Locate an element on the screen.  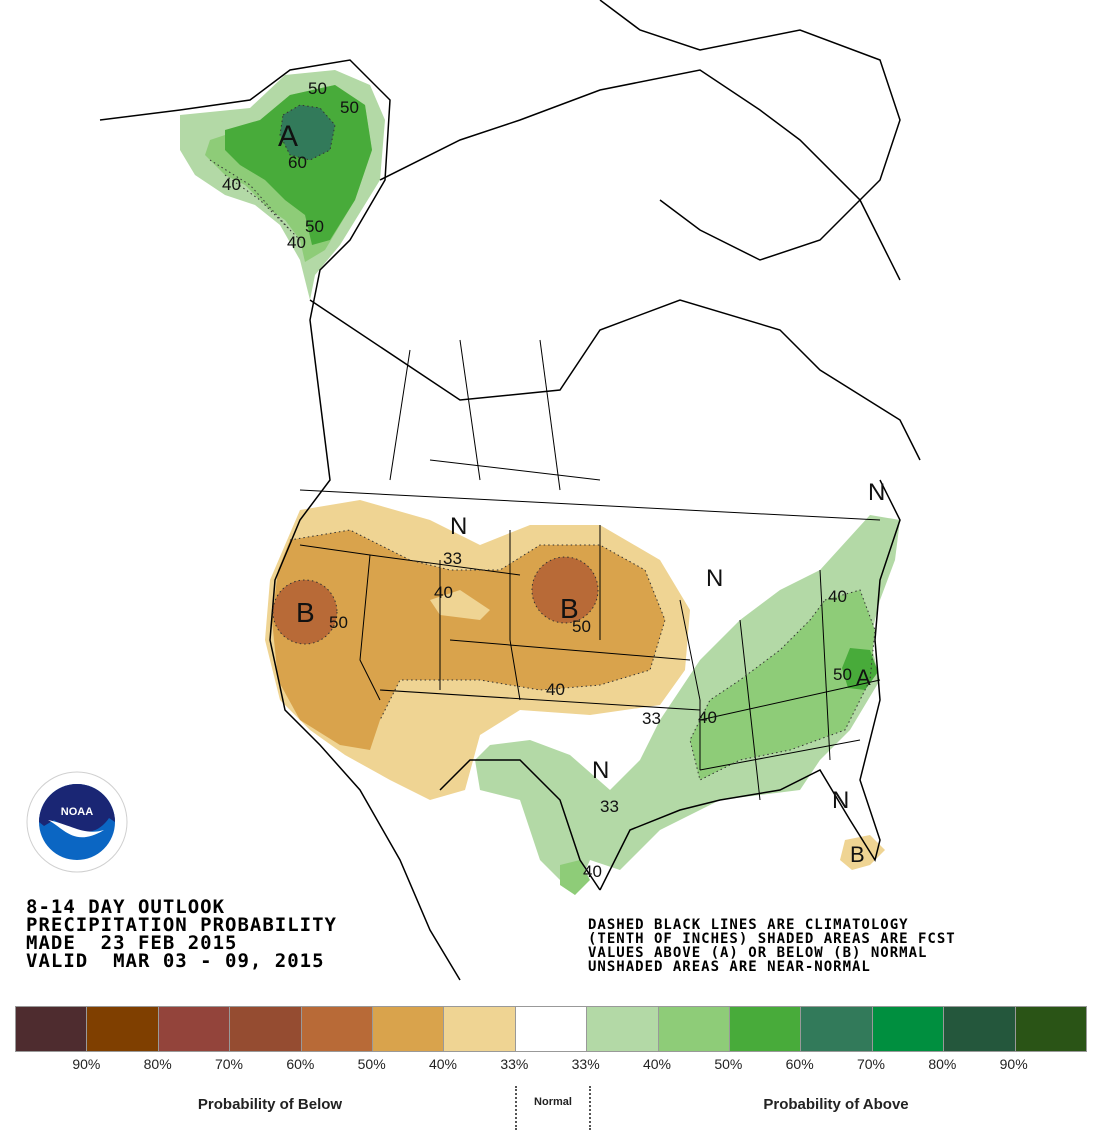
title-line-1: 8-14 DAY OUTLOOK is located at coordinates (126, 907).